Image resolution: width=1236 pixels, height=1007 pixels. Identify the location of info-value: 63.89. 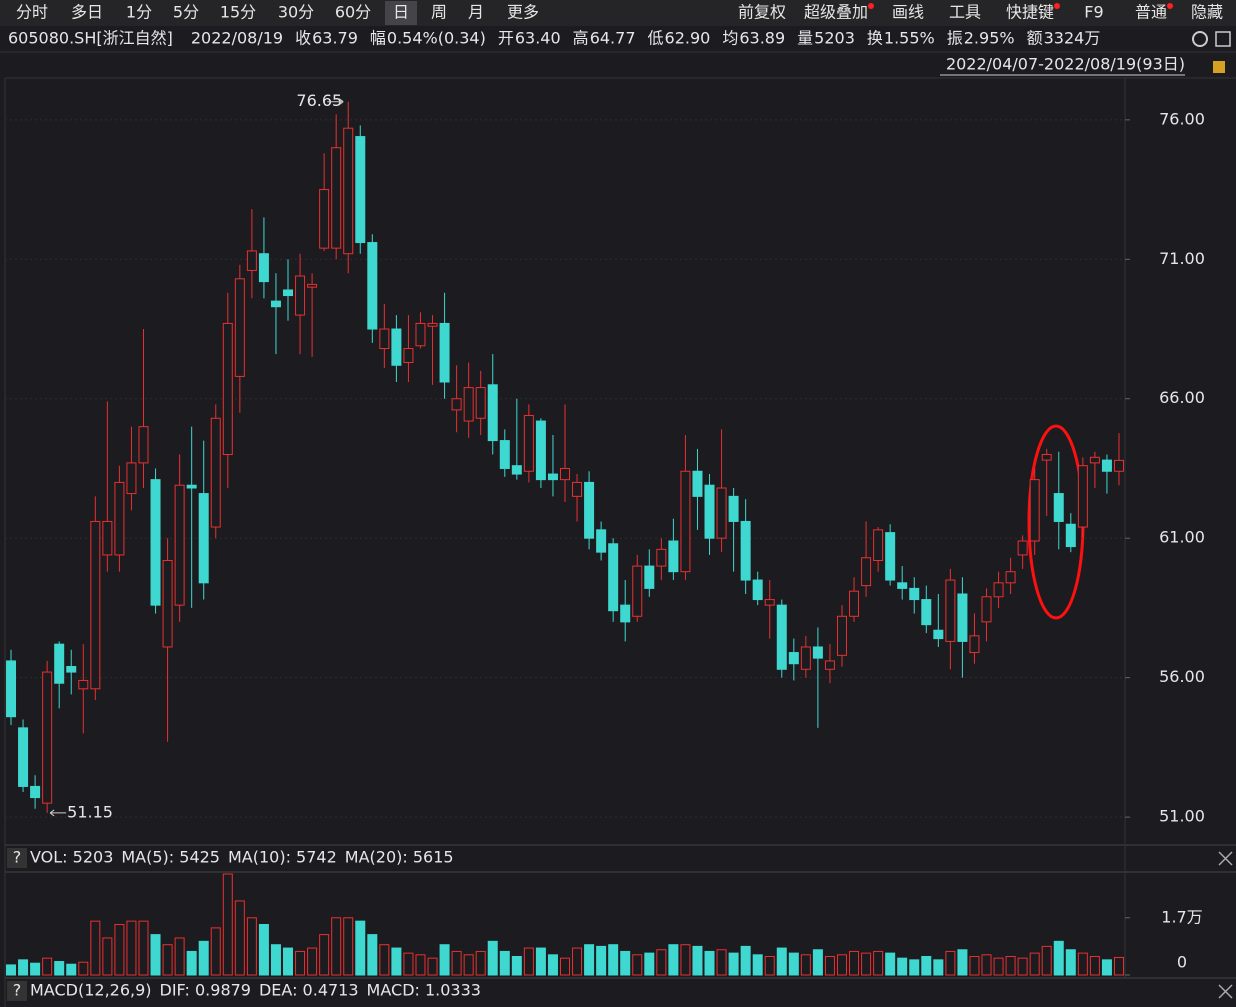
(762, 38).